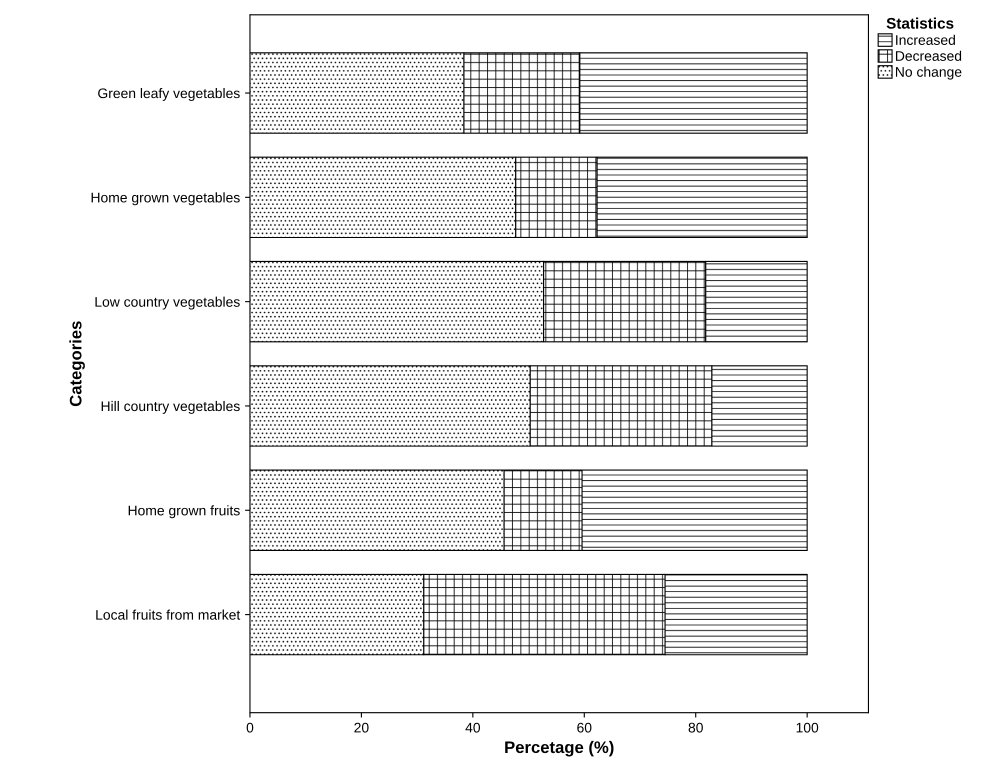 The width and height of the screenshot is (988, 778). Describe the element at coordinates (695, 727) in the screenshot. I see `x-tick-label: 80` at that location.